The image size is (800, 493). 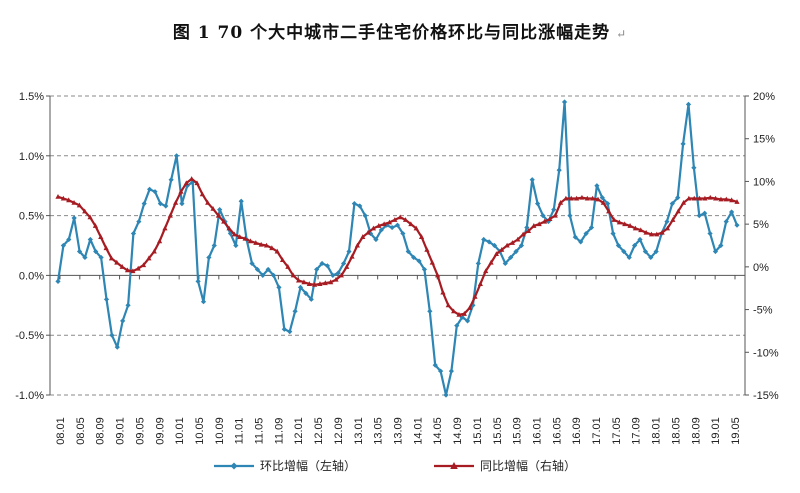 I want to click on x-tick-label: 11.05, so click(x=260, y=431).